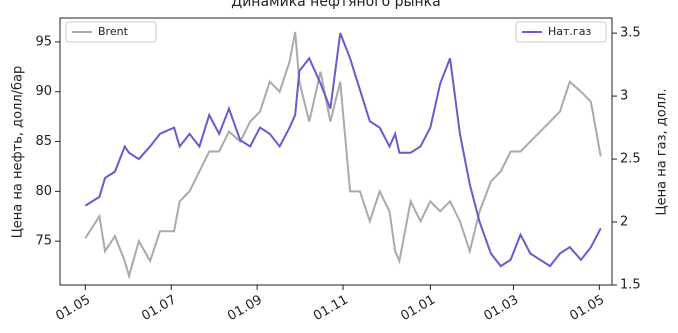 The height and width of the screenshot is (333, 678). I want to click on x-tick-label: 01.11, so click(331, 309).